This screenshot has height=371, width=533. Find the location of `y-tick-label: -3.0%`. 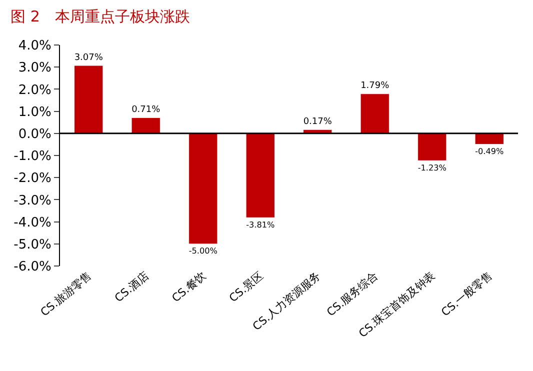

y-tick-label: -3.0% is located at coordinates (33, 200).